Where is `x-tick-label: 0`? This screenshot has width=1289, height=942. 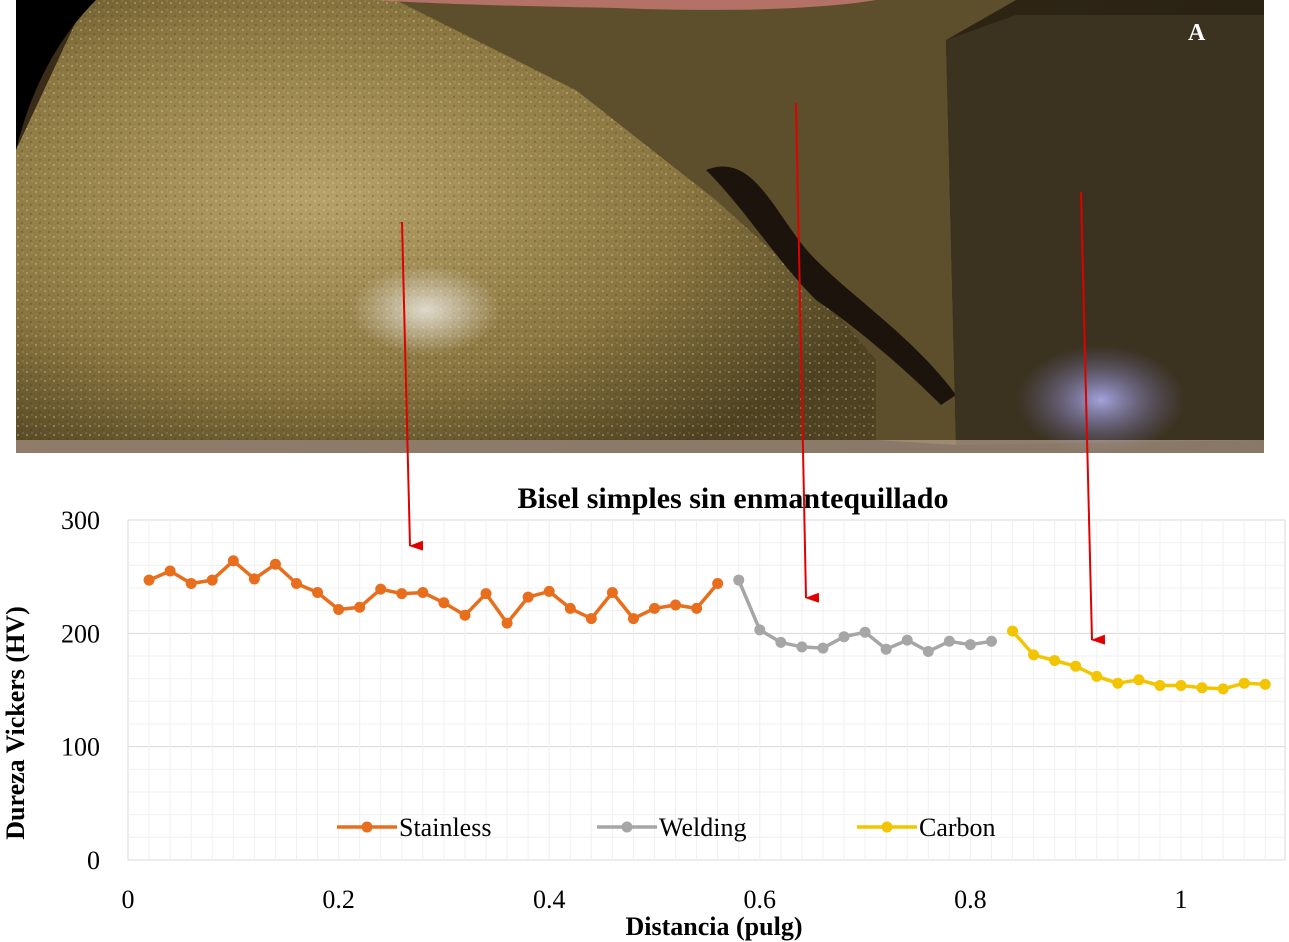 x-tick-label: 0 is located at coordinates (128, 899).